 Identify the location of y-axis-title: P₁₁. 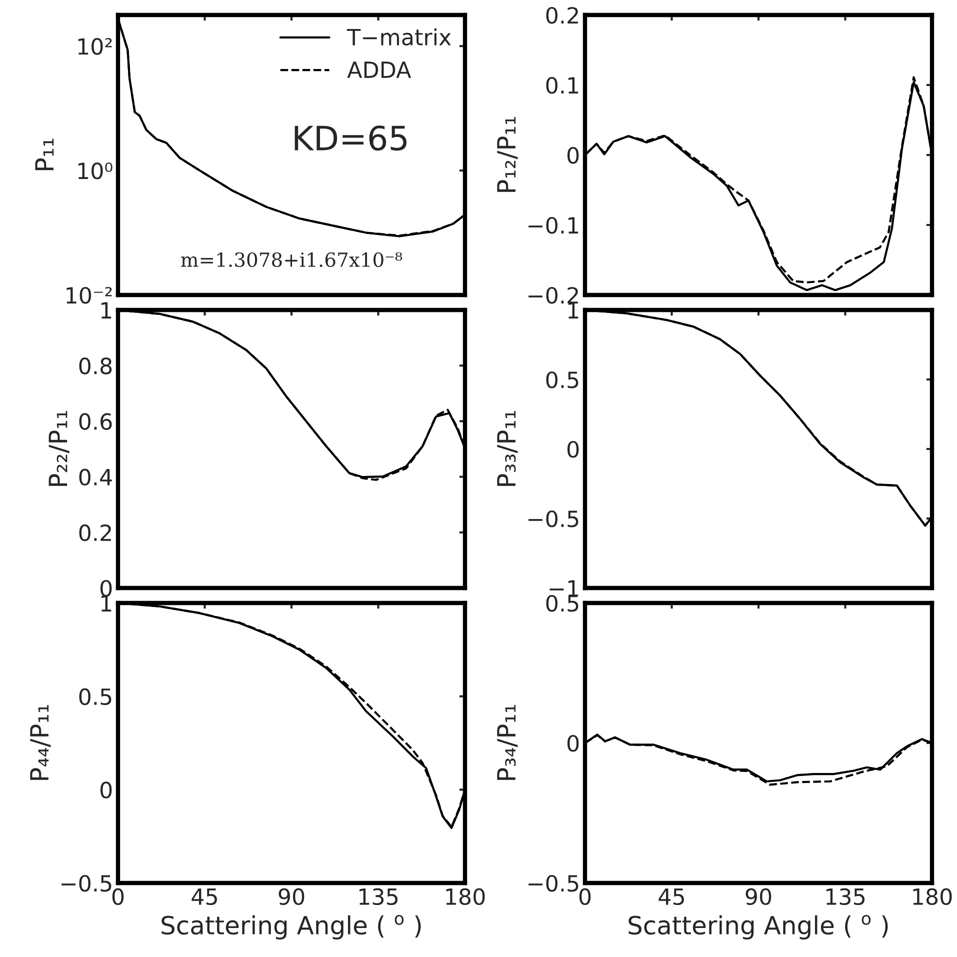
(44, 154).